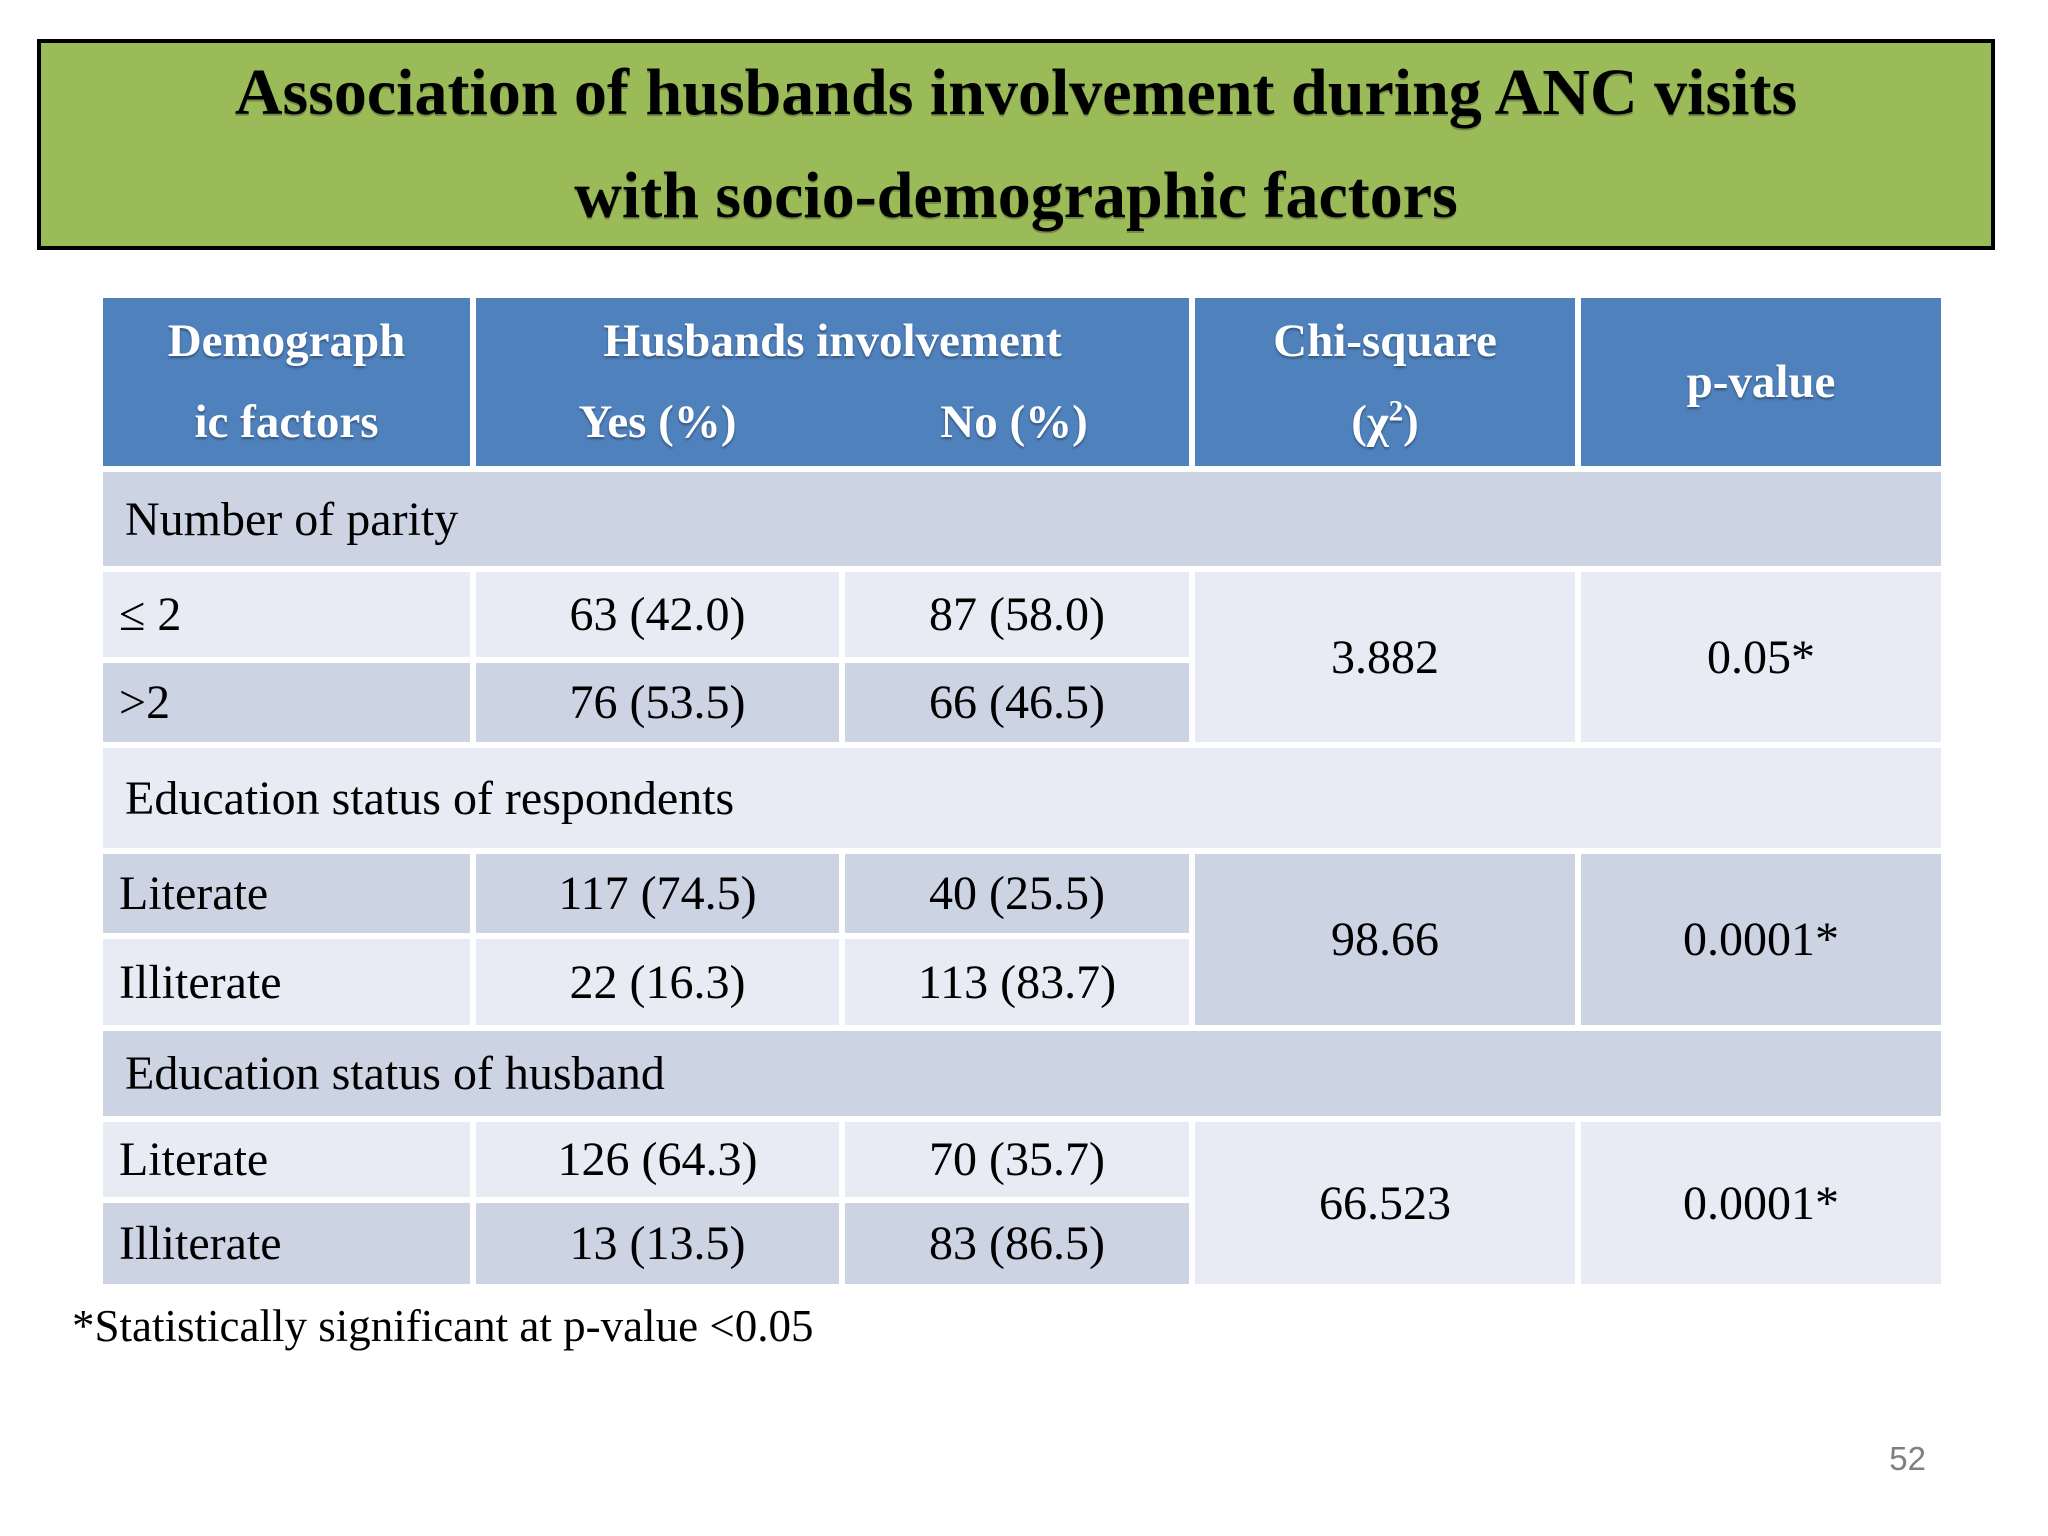  What do you see at coordinates (286, 382) in the screenshot?
I see `column-header-demographic-factors: Demograph ic factors` at bounding box center [286, 382].